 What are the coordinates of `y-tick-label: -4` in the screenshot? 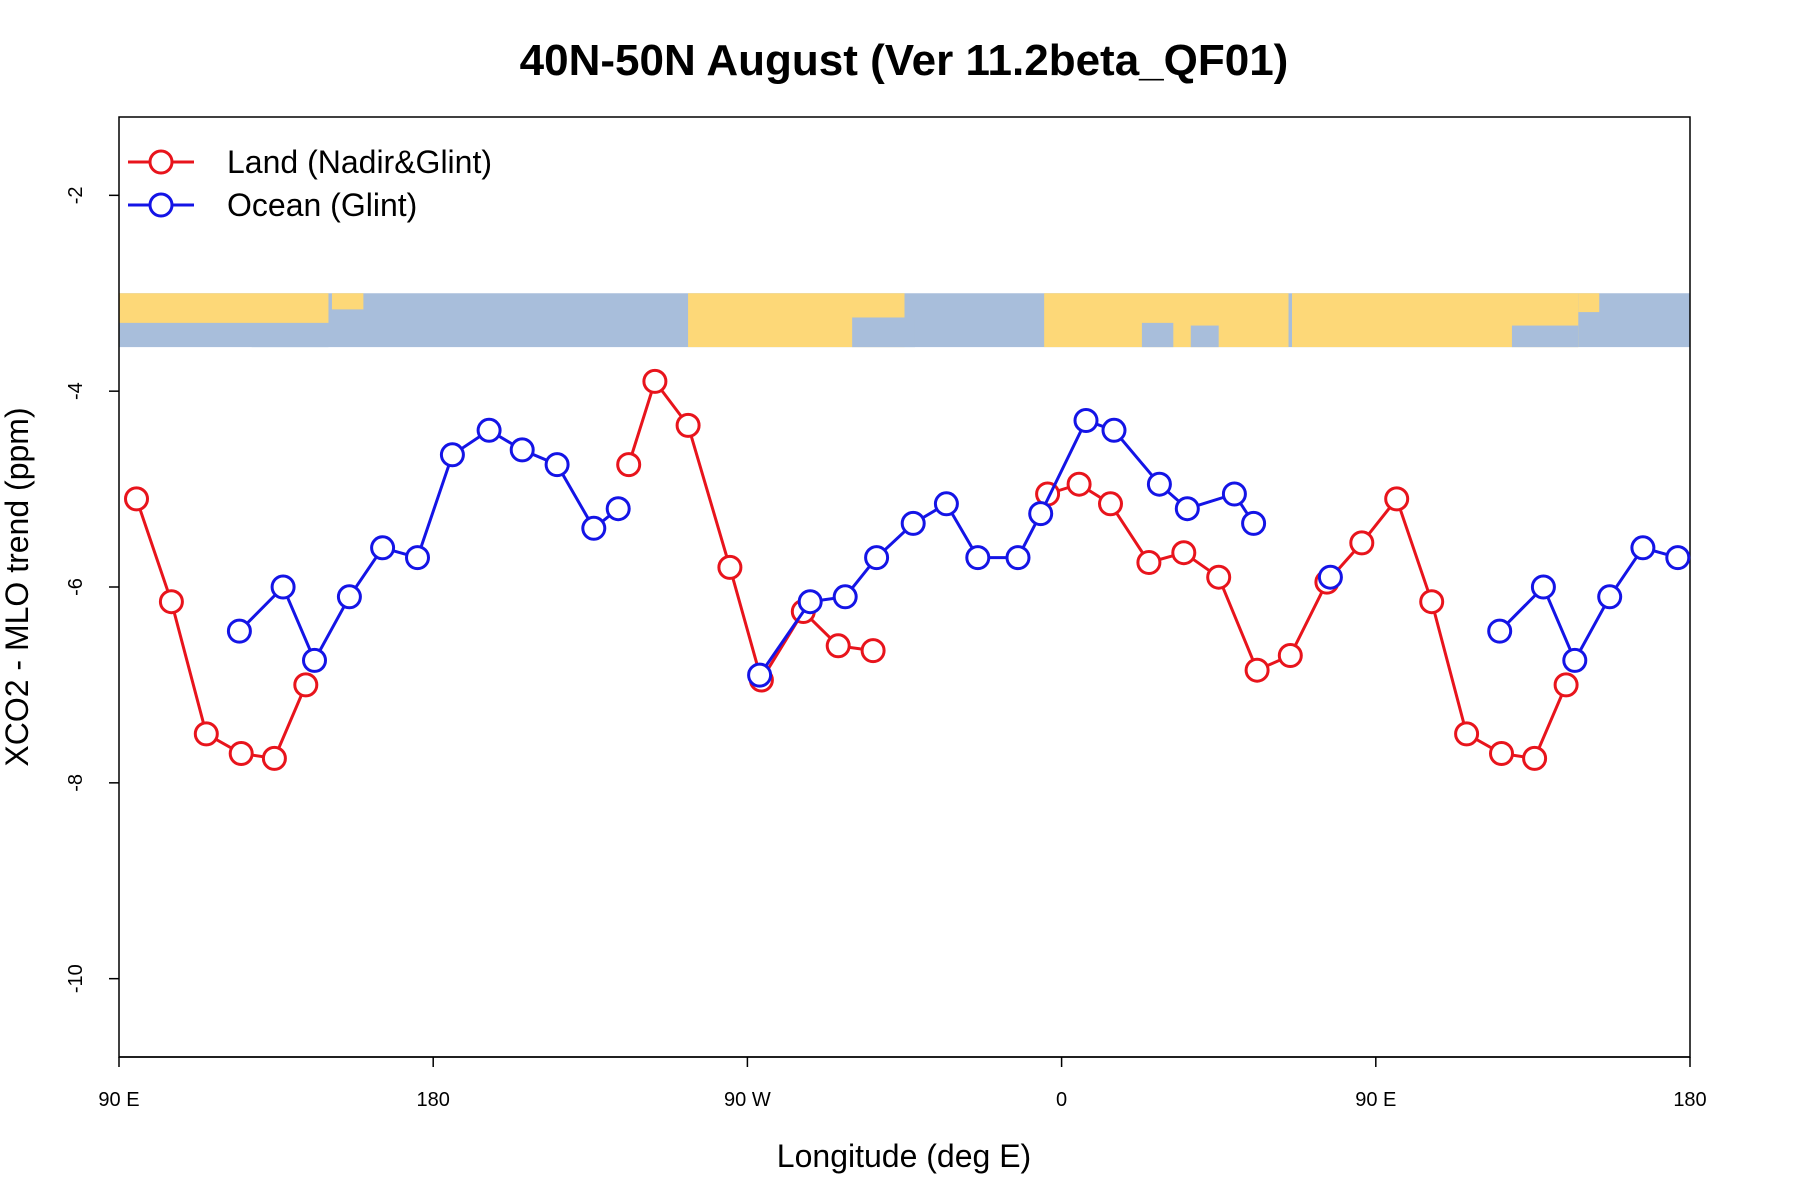 It's located at (76, 391).